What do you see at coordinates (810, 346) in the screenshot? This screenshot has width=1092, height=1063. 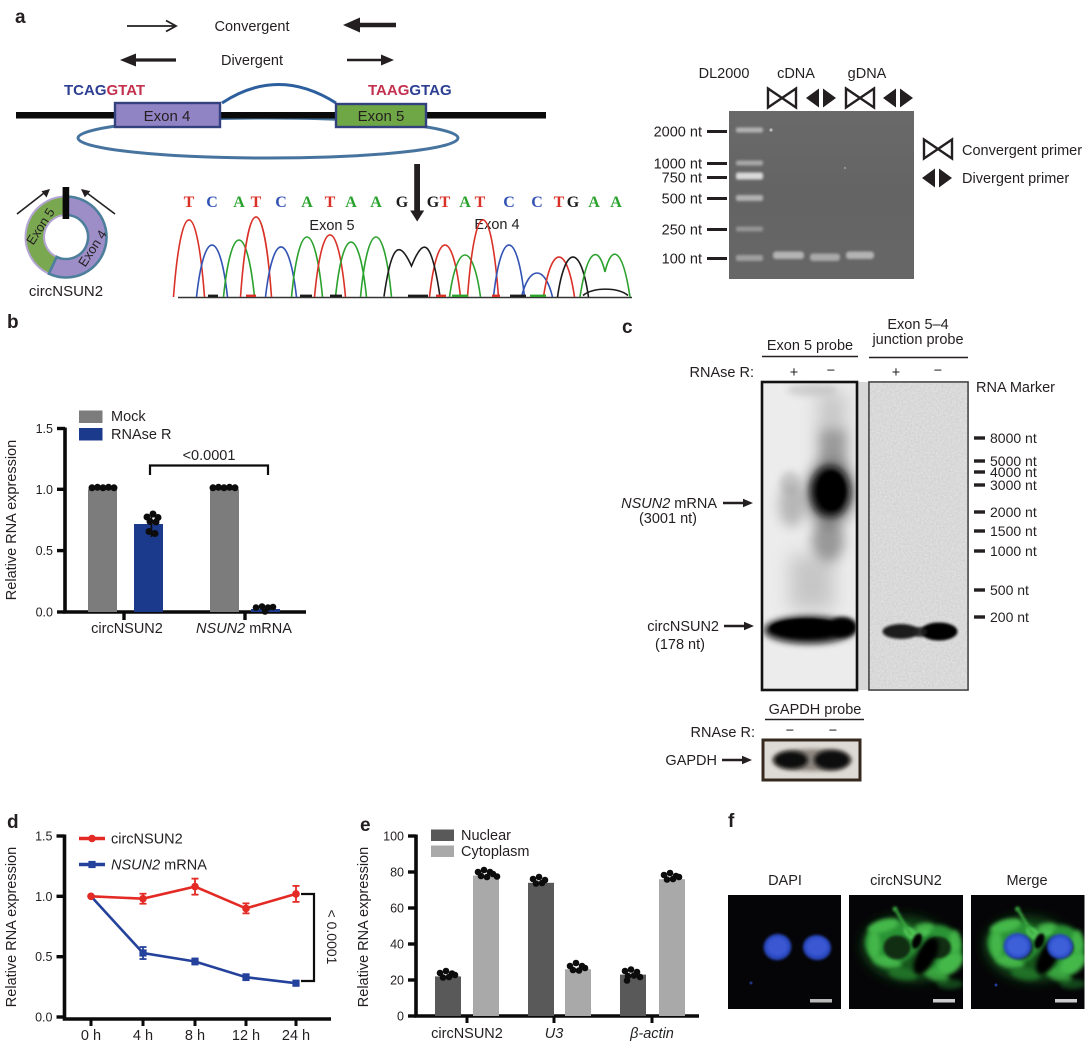 I see `svg-text: Exon 5 probe` at bounding box center [810, 346].